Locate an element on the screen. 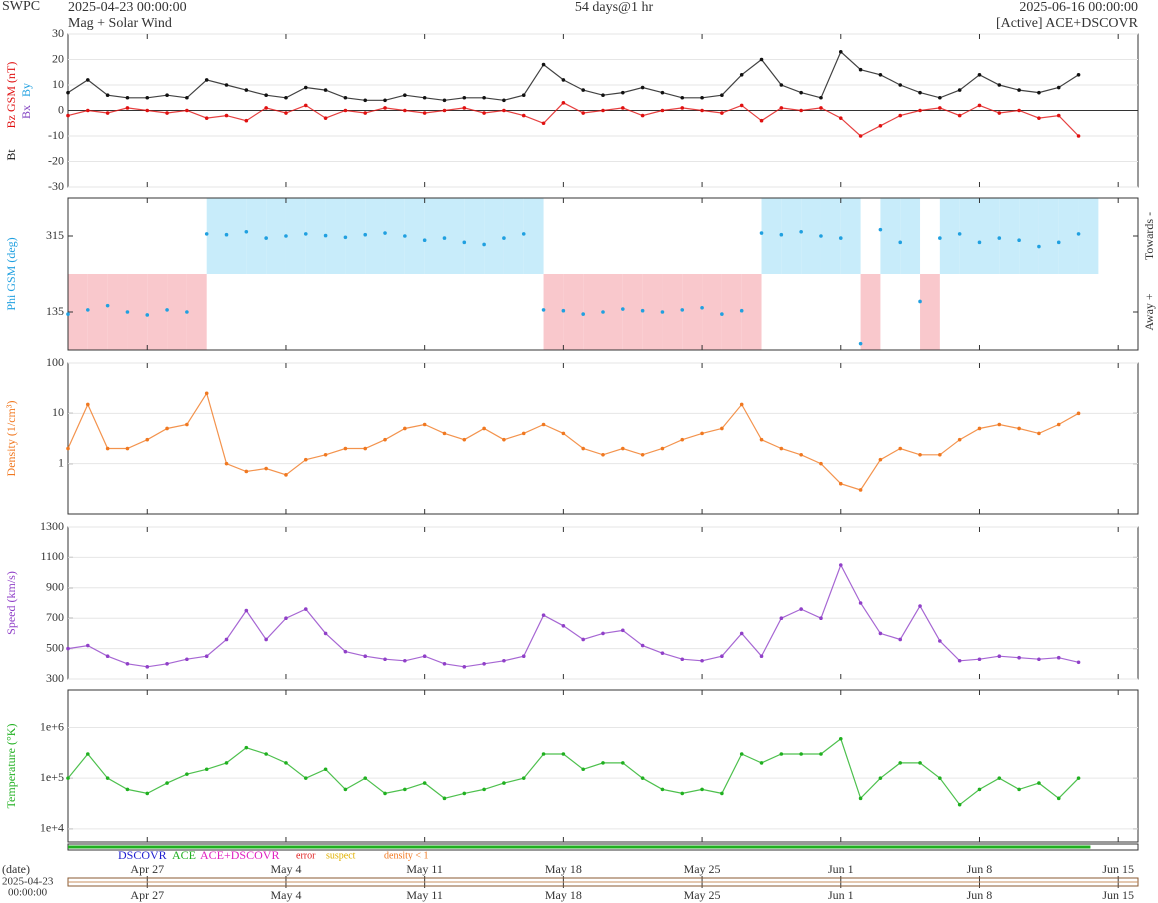 Image resolution: width=1158 pixels, height=903 pixels. x-tick-label: Jun 1 is located at coordinates (841, 895).